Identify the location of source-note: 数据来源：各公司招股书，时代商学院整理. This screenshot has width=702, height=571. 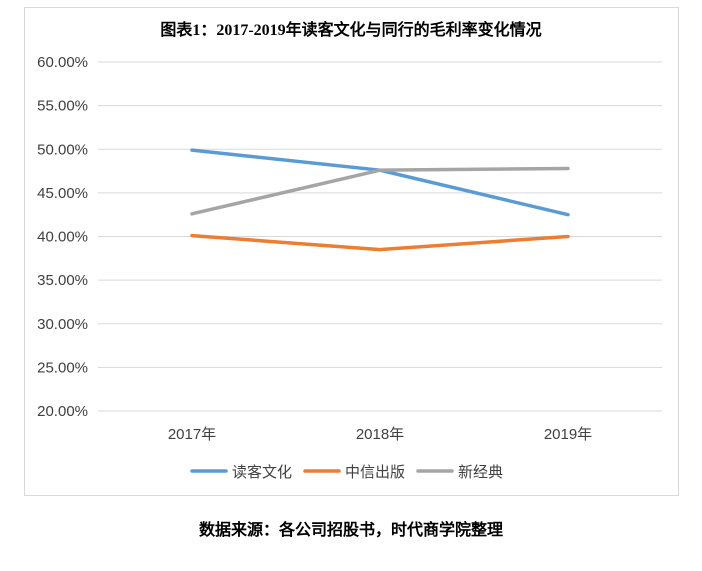
(350, 530).